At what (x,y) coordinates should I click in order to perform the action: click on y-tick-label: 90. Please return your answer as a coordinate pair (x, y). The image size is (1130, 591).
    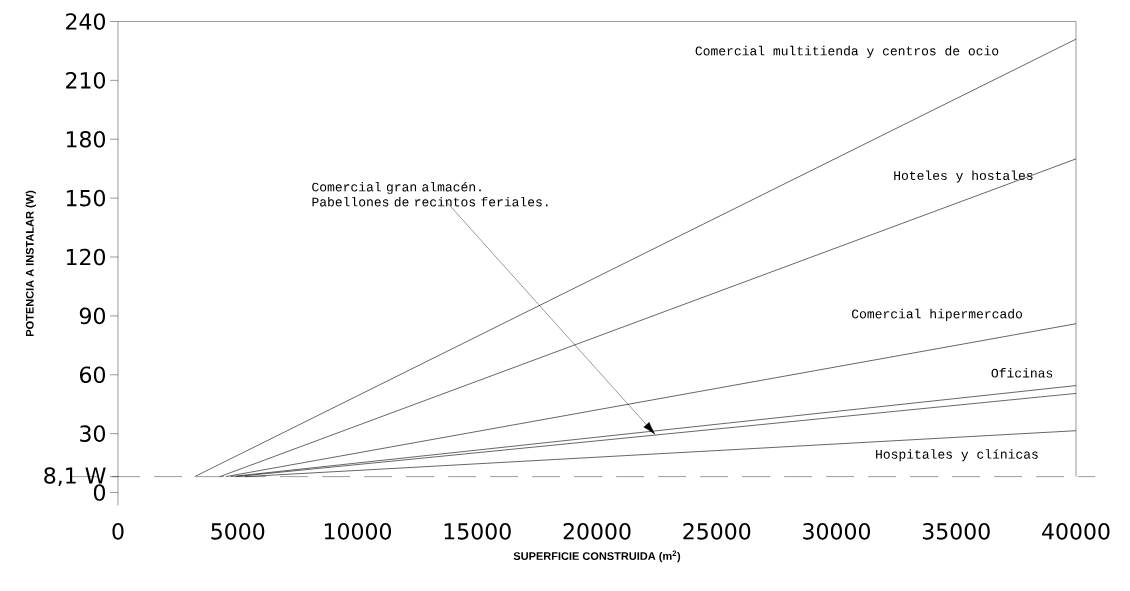
    Looking at the image, I should click on (92, 316).